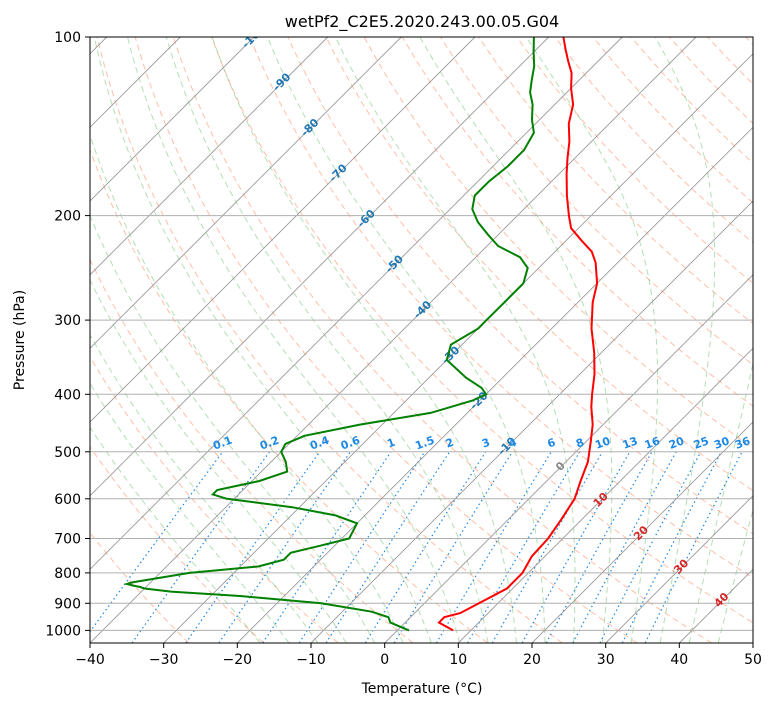  Describe the element at coordinates (20, 340) in the screenshot. I see `y-axis-title: Pressure (hPa)` at that location.